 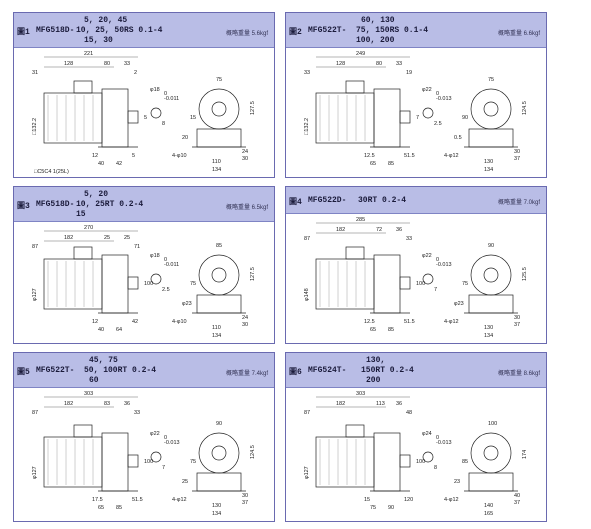 What do you see at coordinates (307, 126) in the screenshot?
I see `dimension-label: □132.2` at bounding box center [307, 126].